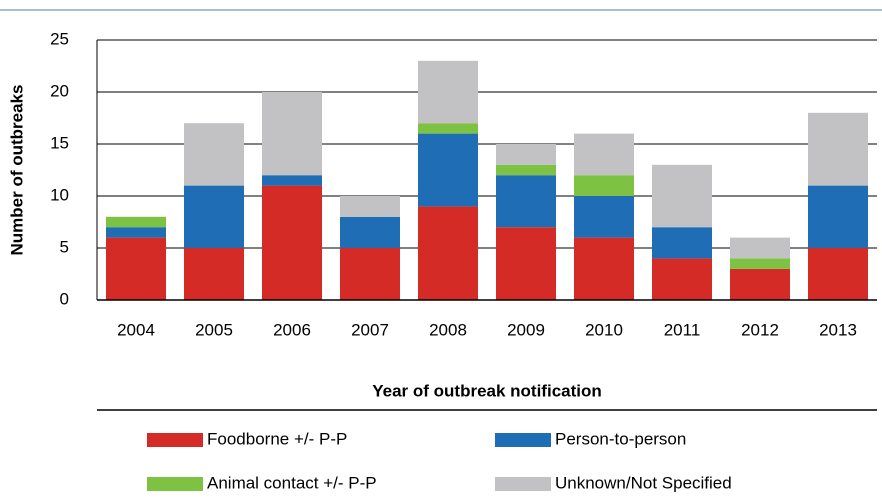  Describe the element at coordinates (760, 329) in the screenshot. I see `x-tick-label: 2012` at that location.